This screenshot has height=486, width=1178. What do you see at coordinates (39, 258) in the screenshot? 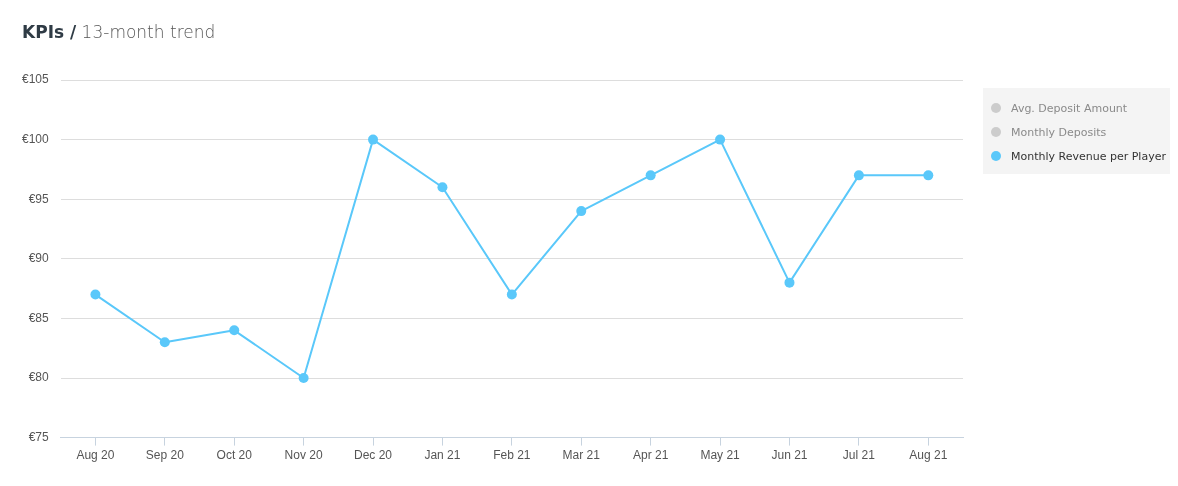
I see `y-tick-label: €90` at bounding box center [39, 258].